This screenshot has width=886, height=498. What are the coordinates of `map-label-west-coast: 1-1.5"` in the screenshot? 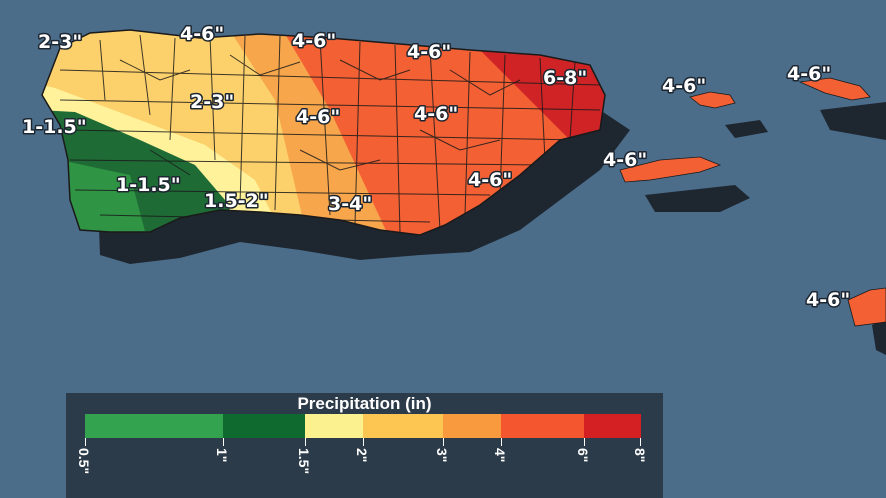 It's located at (54, 127).